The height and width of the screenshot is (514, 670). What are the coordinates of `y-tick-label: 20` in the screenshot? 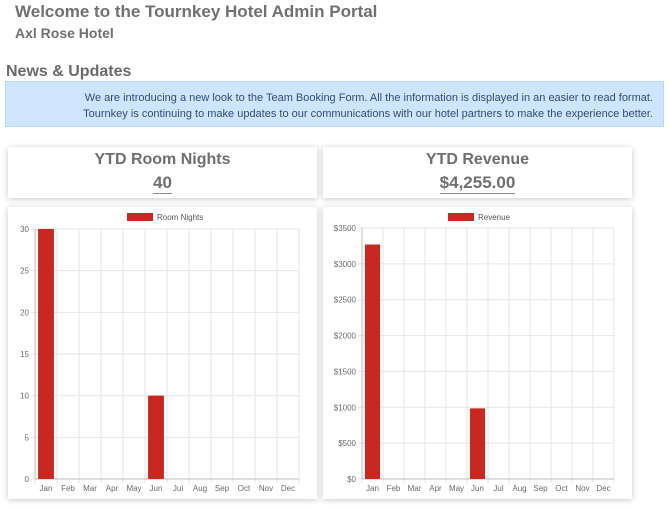 It's located at (24, 312).